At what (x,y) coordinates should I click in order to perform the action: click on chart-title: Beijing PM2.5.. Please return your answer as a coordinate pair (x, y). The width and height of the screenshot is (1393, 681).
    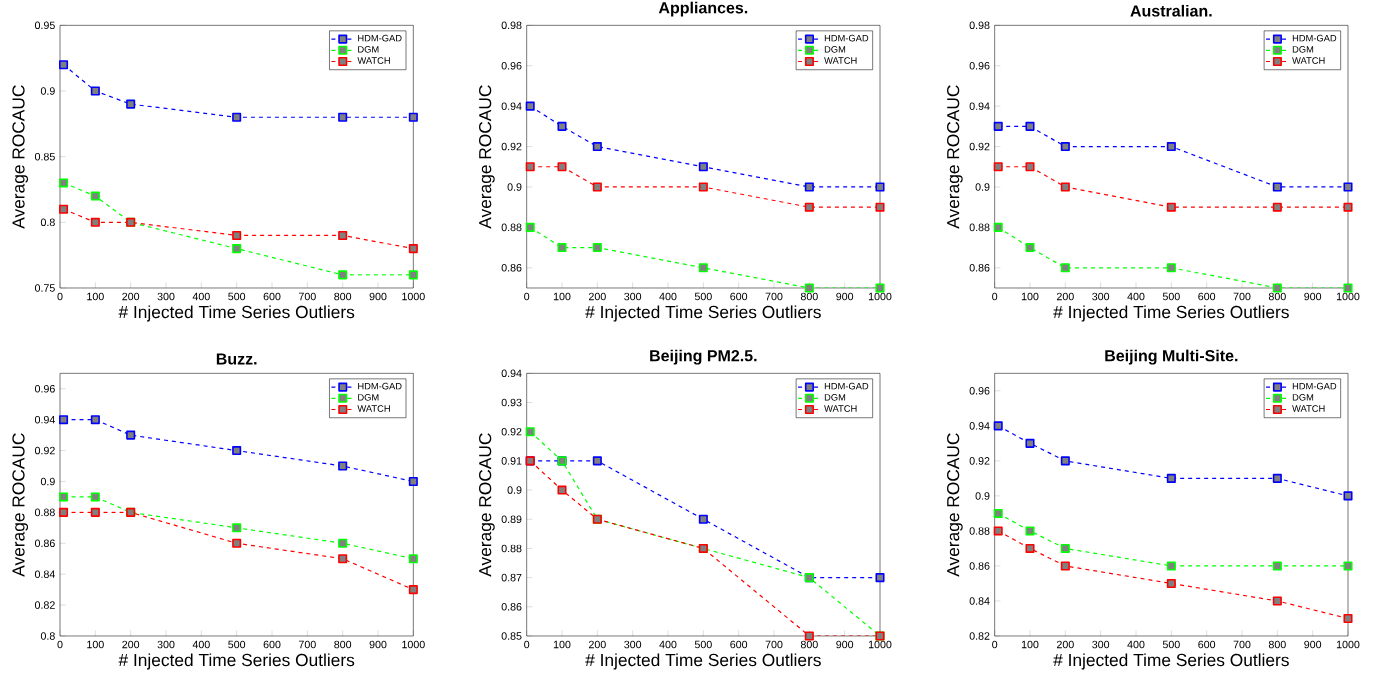
    Looking at the image, I should click on (703, 357).